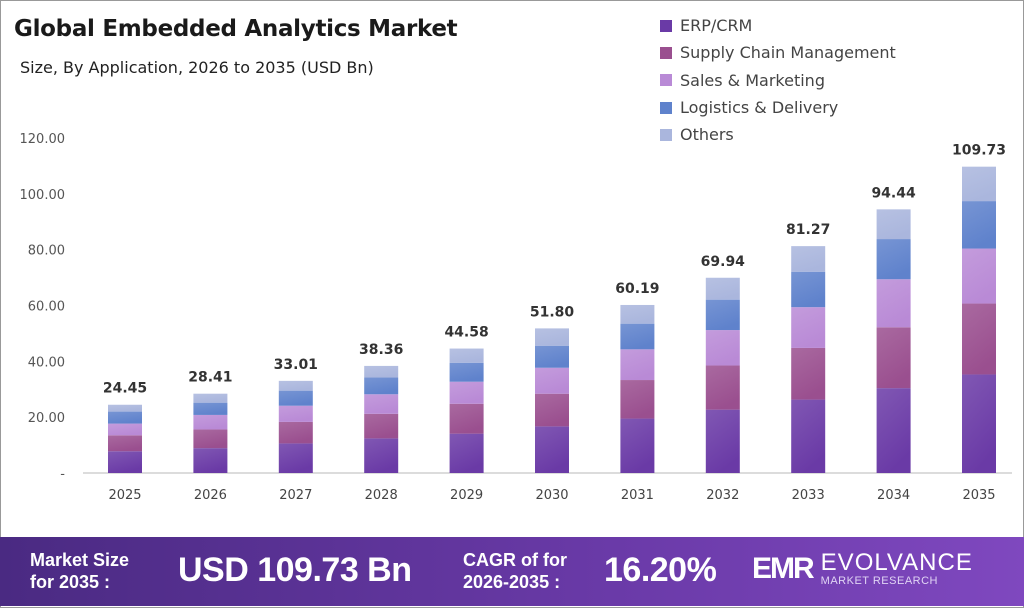 This screenshot has width=1024, height=608. Describe the element at coordinates (70, 582) in the screenshot. I see `market-size-label-line2: for 2035 :` at that location.